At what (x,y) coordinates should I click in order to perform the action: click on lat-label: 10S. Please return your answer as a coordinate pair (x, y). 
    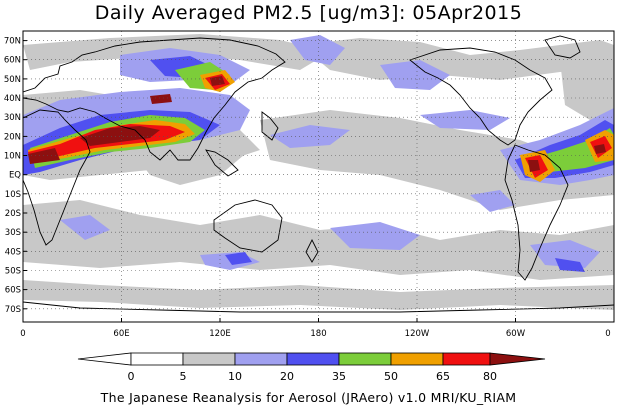
    Looking at the image, I should click on (13, 195).